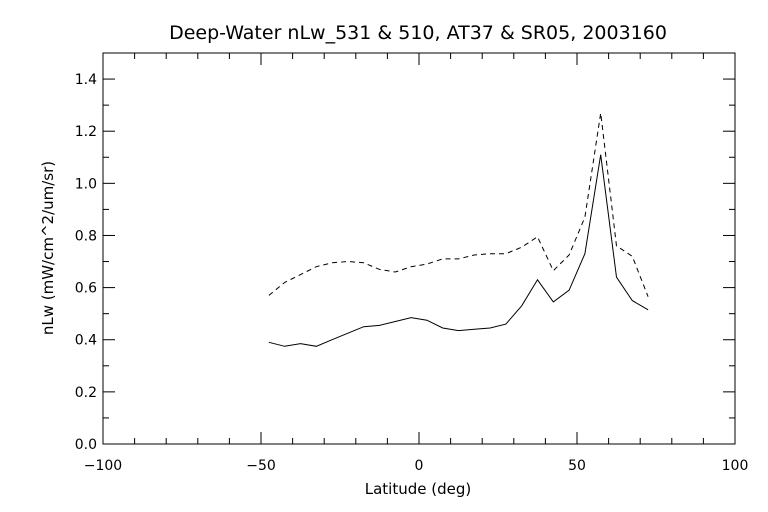  I want to click on y-axis-label: nLw (mW/cm^2/um/sr), so click(48, 248).